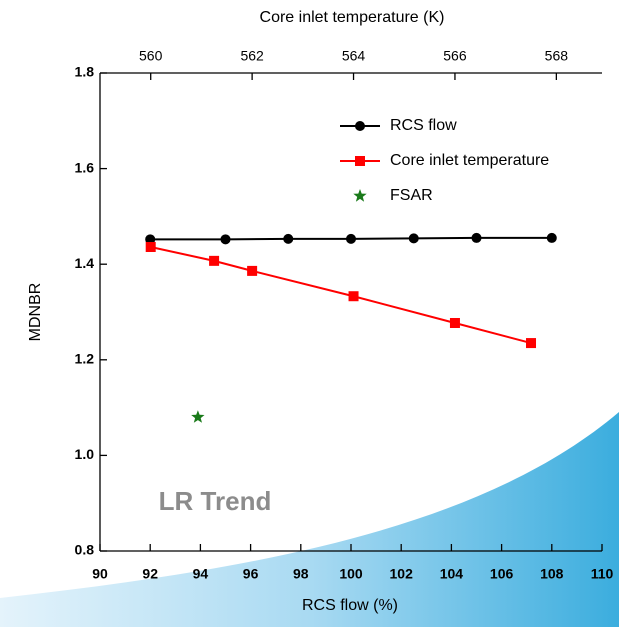  I want to click on legend-label: FSAR, so click(411, 195).